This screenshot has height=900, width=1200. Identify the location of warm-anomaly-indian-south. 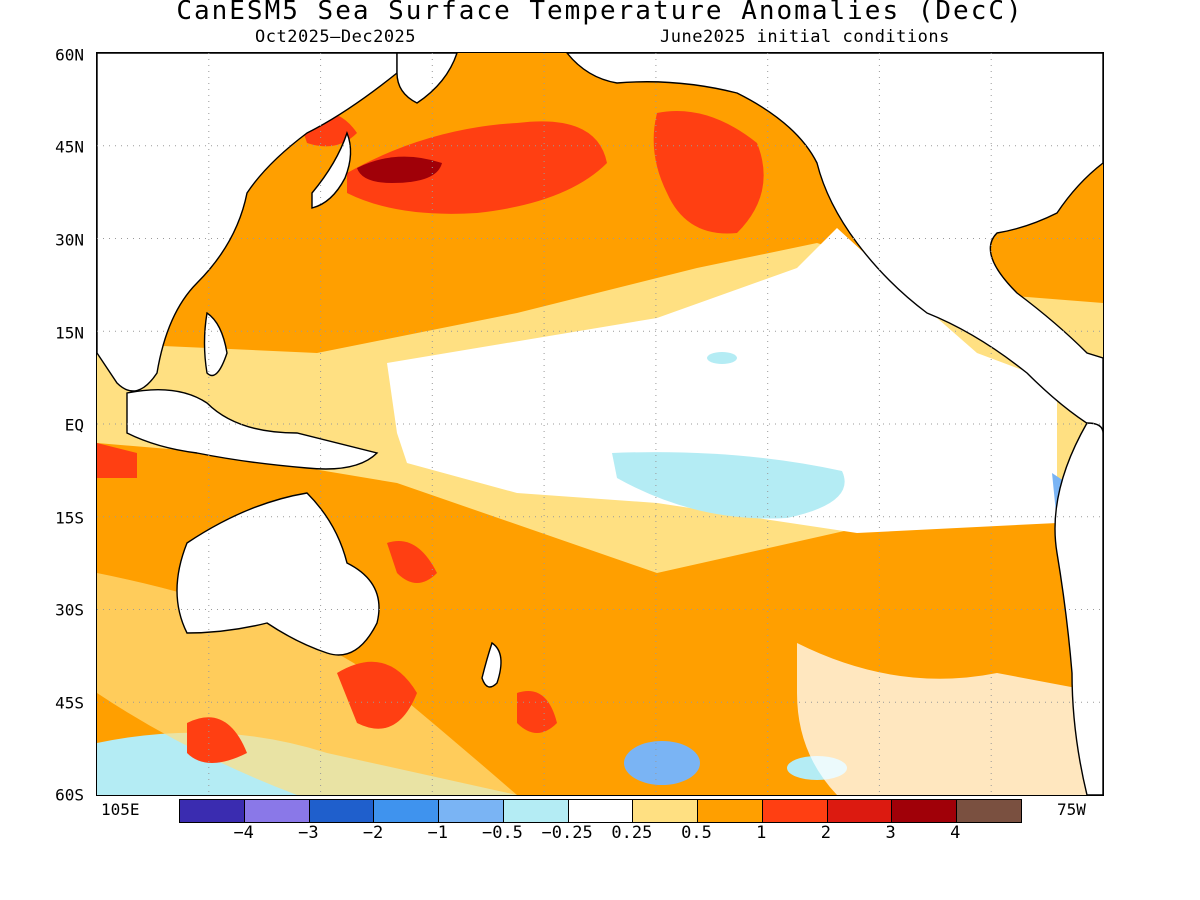
(217, 740).